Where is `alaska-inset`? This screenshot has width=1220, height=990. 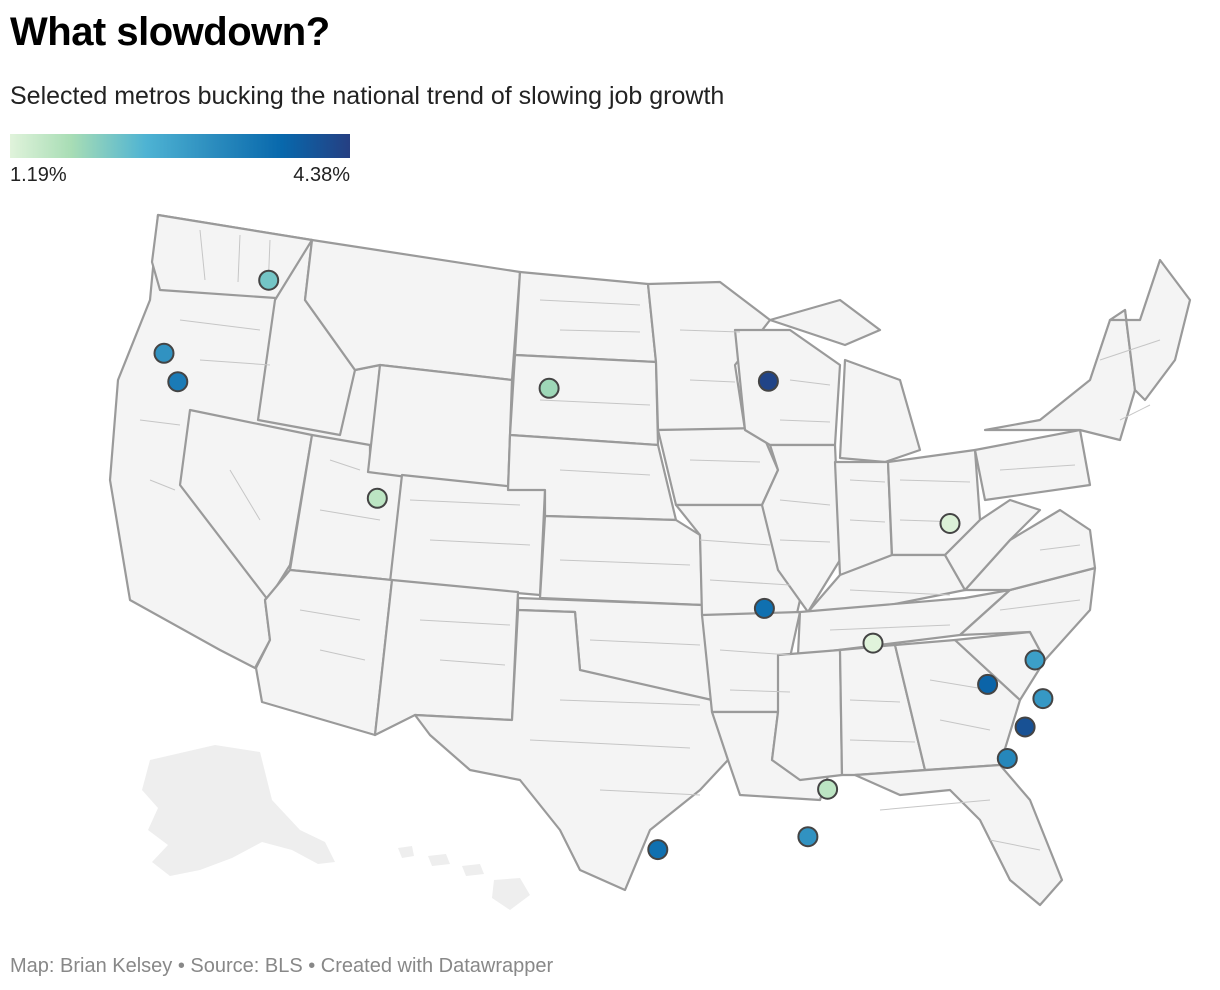 alaska-inset is located at coordinates (238, 810).